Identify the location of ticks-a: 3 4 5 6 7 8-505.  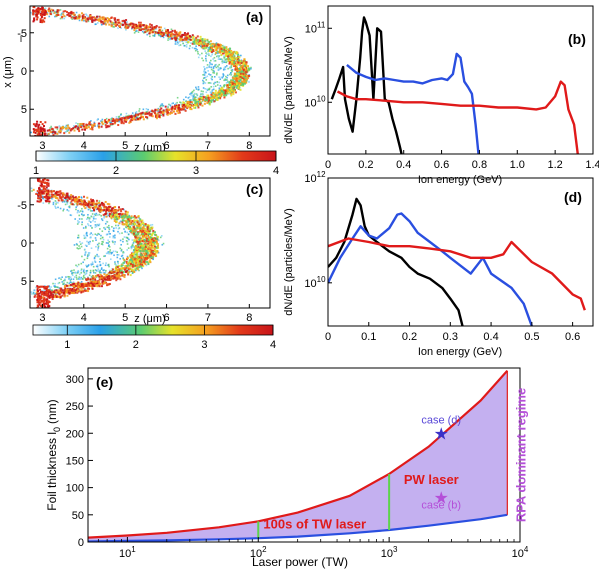
(134, 90).